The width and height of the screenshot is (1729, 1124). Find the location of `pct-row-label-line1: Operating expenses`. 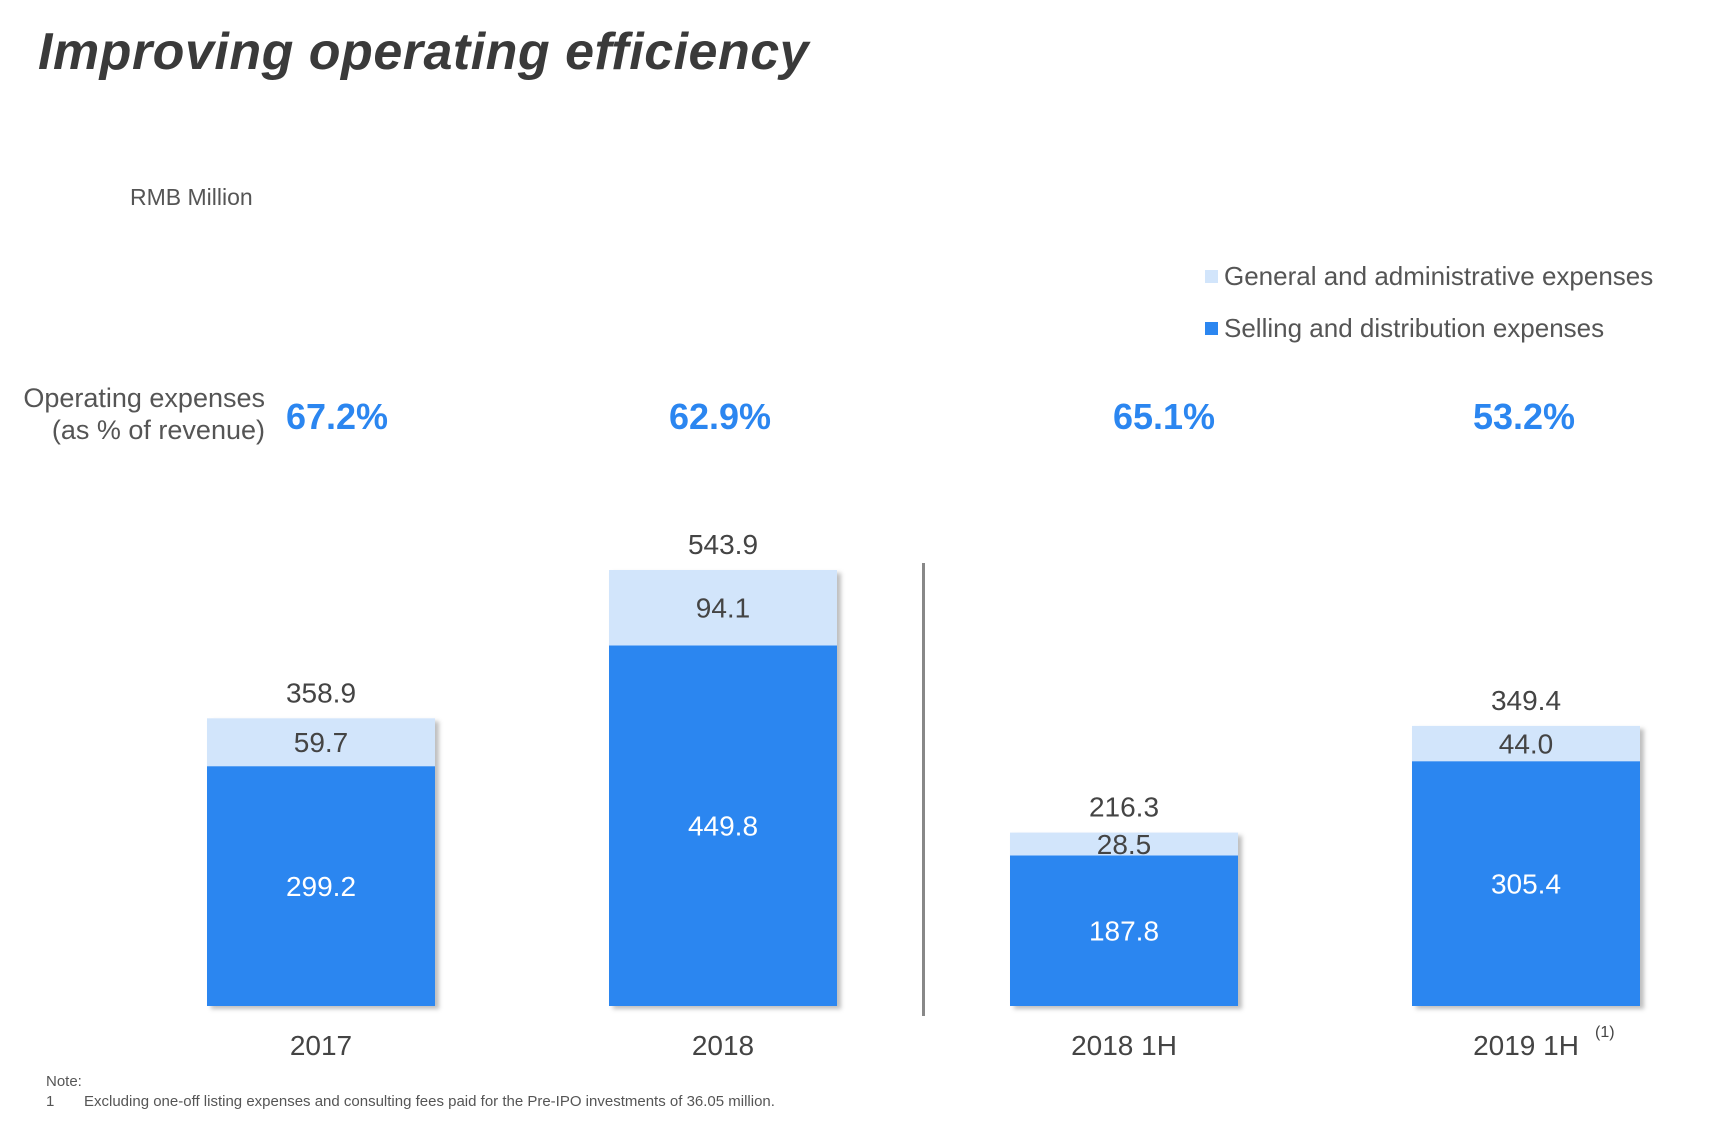

pct-row-label-line1: Operating expenses is located at coordinates (144, 398).